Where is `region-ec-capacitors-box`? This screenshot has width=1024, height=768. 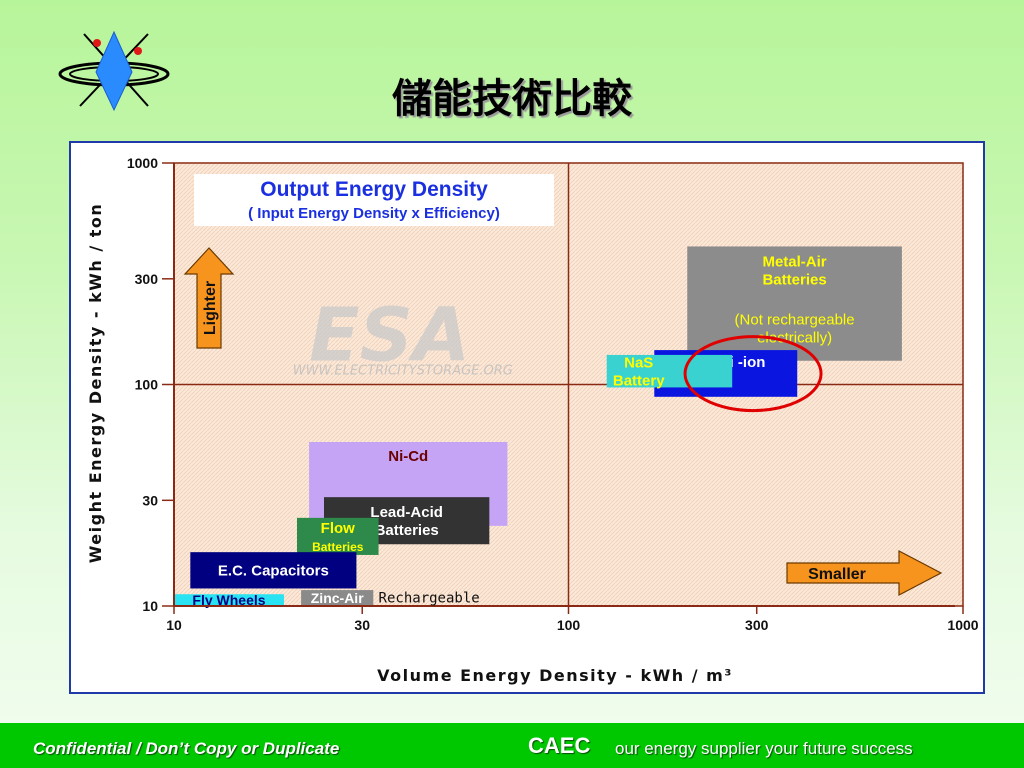 region-ec-capacitors-box is located at coordinates (273, 570).